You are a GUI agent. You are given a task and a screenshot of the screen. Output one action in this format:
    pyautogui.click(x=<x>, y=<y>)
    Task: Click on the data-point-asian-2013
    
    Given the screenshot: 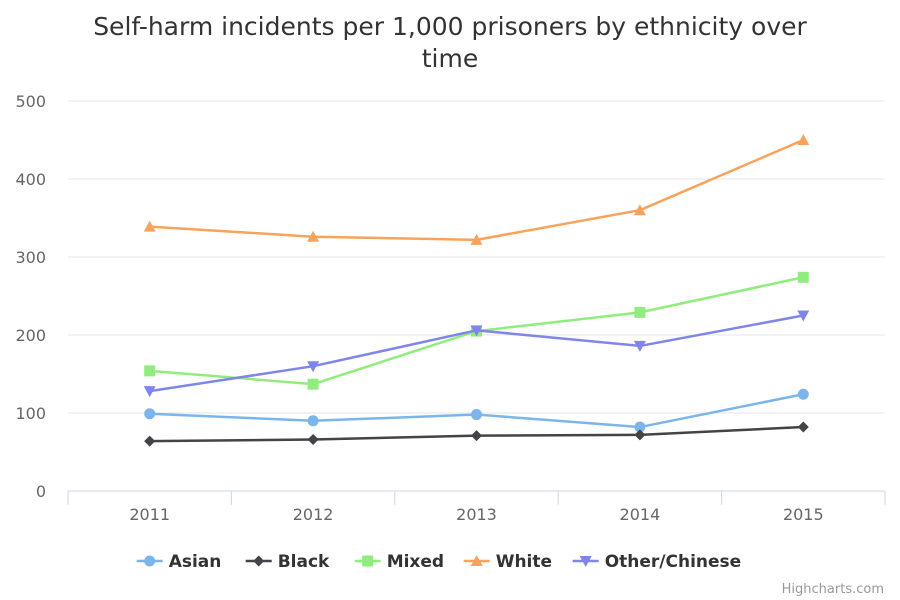 What is the action you would take?
    pyautogui.click(x=476, y=415)
    